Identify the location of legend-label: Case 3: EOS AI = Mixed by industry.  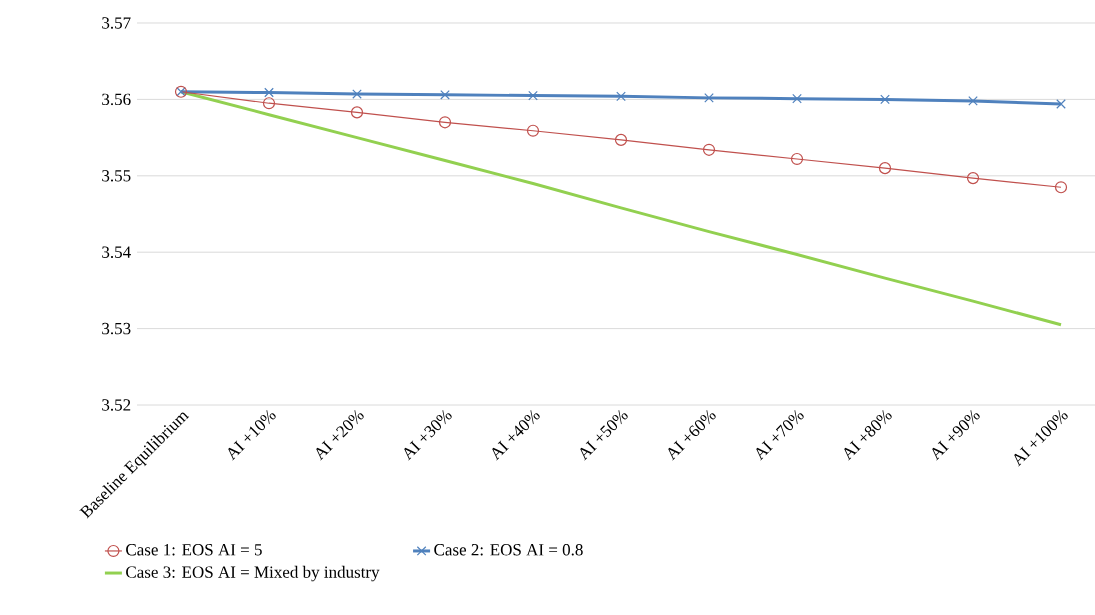
(253, 573).